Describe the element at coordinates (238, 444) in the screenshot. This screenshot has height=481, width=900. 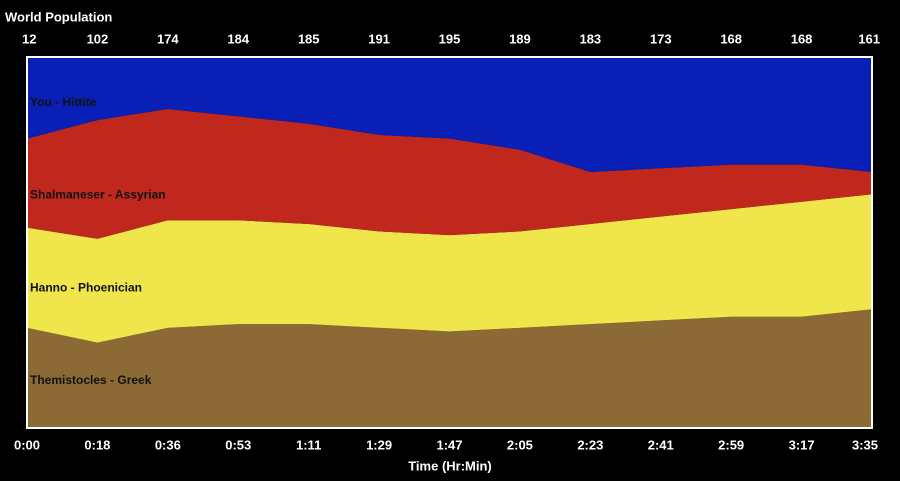
I see `x-tick-label: 0:53` at that location.